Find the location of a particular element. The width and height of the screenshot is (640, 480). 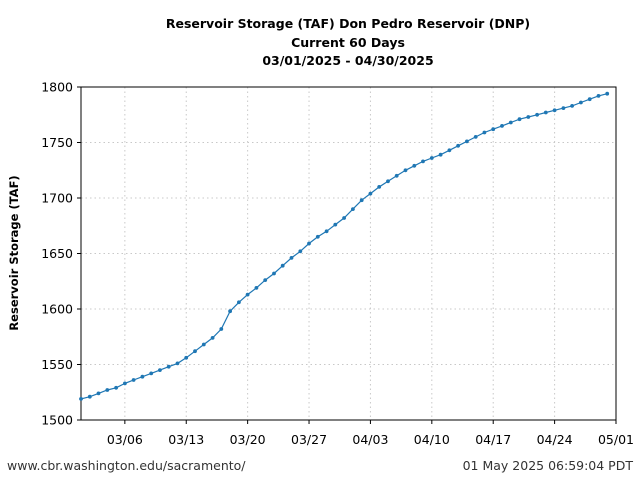

chart-title-line-2: Current 60 Days is located at coordinates (348, 42).